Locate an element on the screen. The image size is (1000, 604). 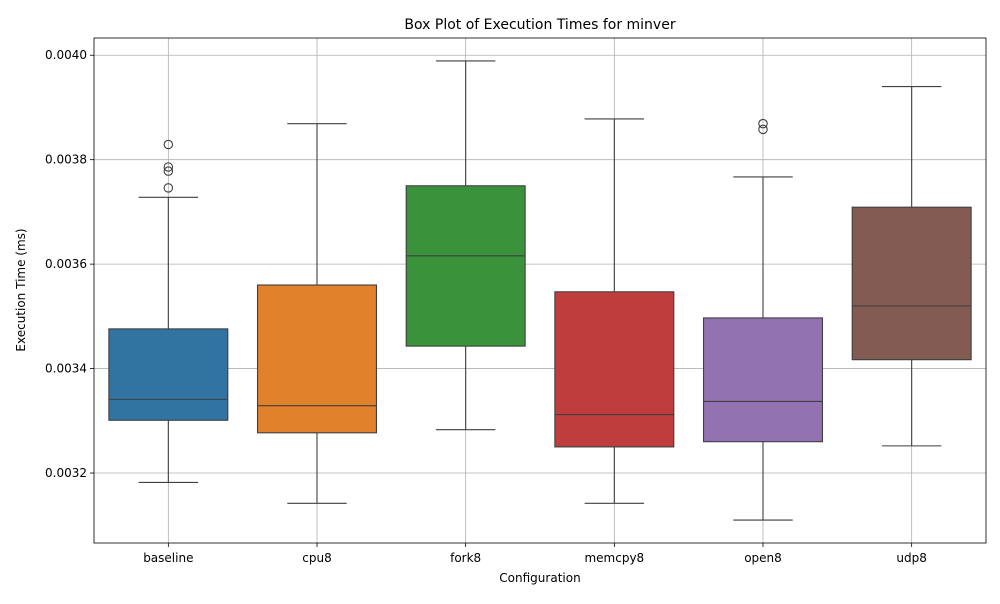
chart-title: Box Plot of Execution Times for minver is located at coordinates (539, 25).